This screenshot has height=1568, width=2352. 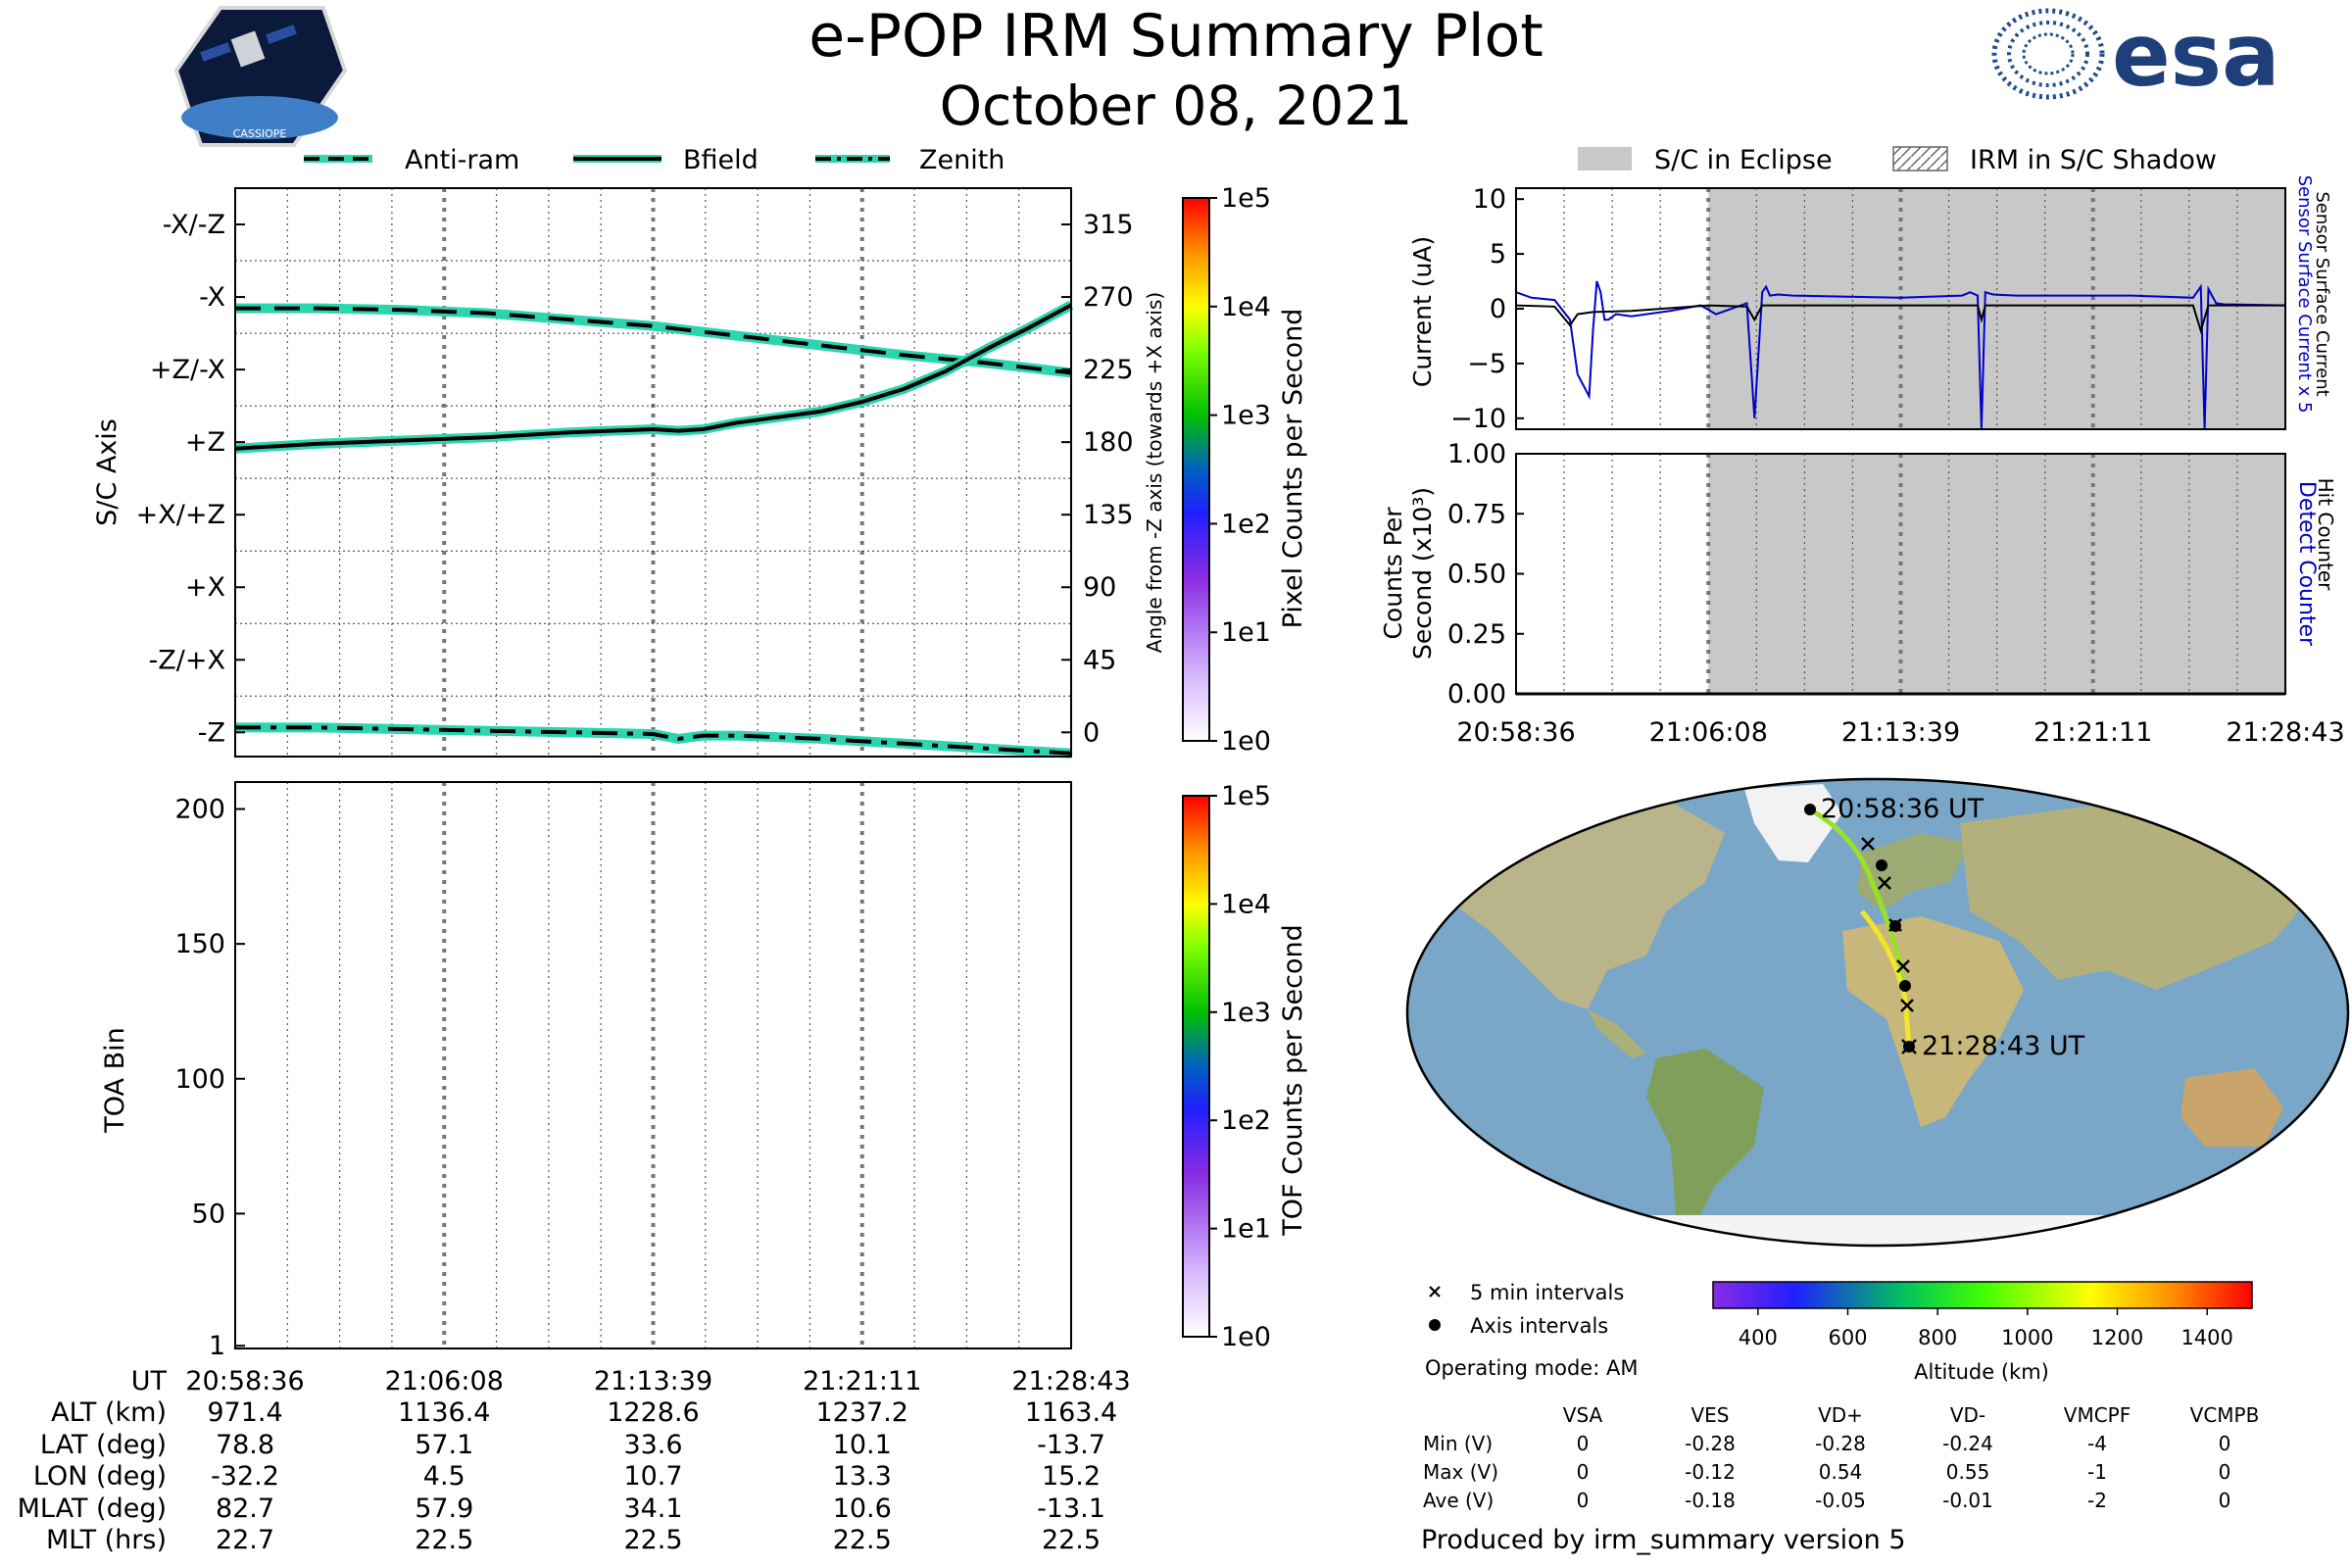 I want to click on toa-yticks: 200 150 100 50 1, so click(x=209, y=1078).